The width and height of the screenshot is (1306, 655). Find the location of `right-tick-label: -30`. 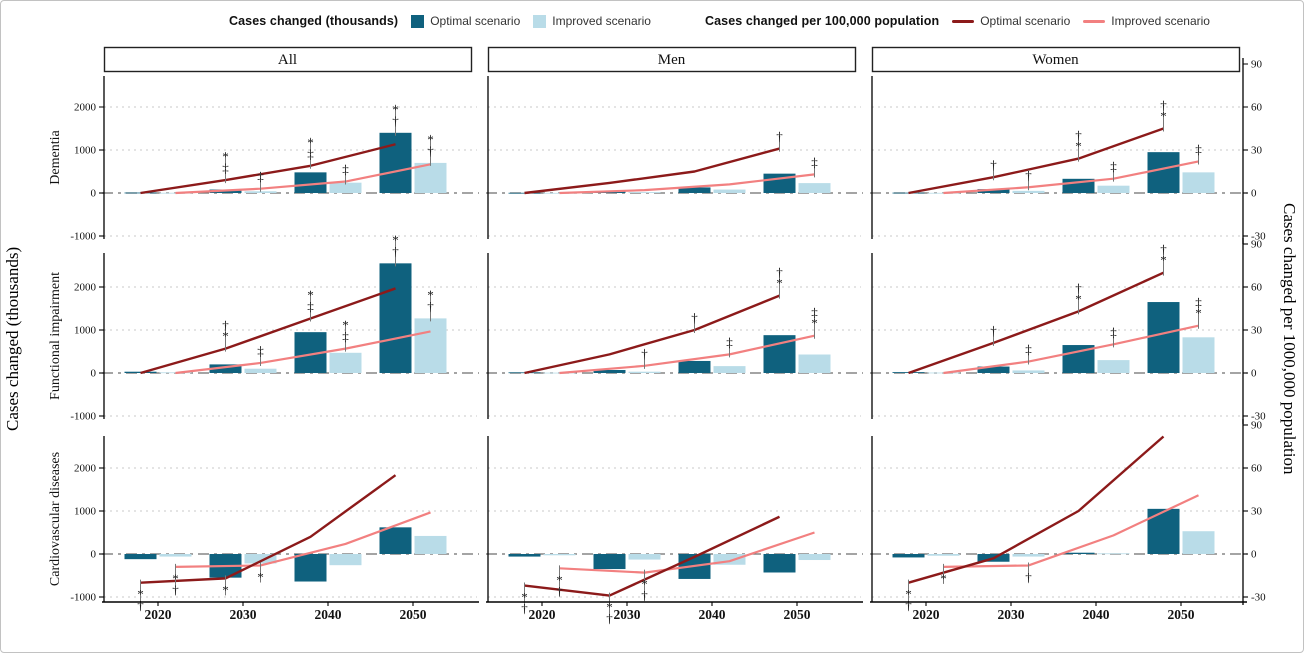

right-tick-label: -30 is located at coordinates (1258, 237).